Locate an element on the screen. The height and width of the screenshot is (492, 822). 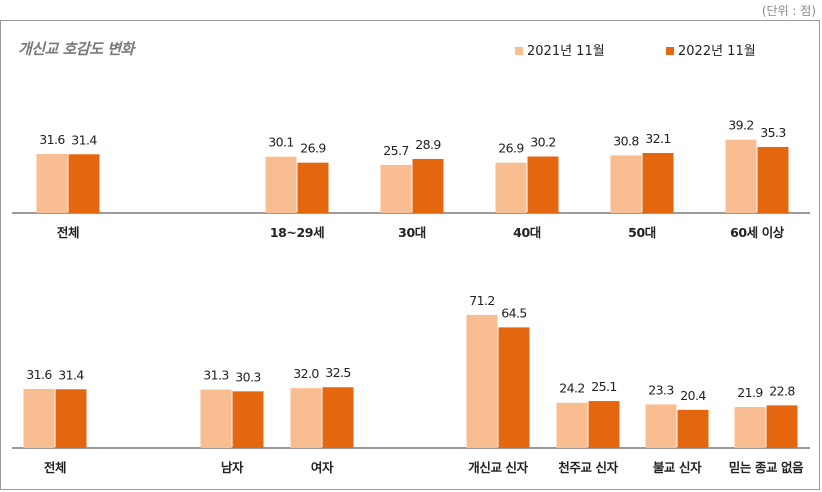
category-label: 30대 is located at coordinates (412, 232).